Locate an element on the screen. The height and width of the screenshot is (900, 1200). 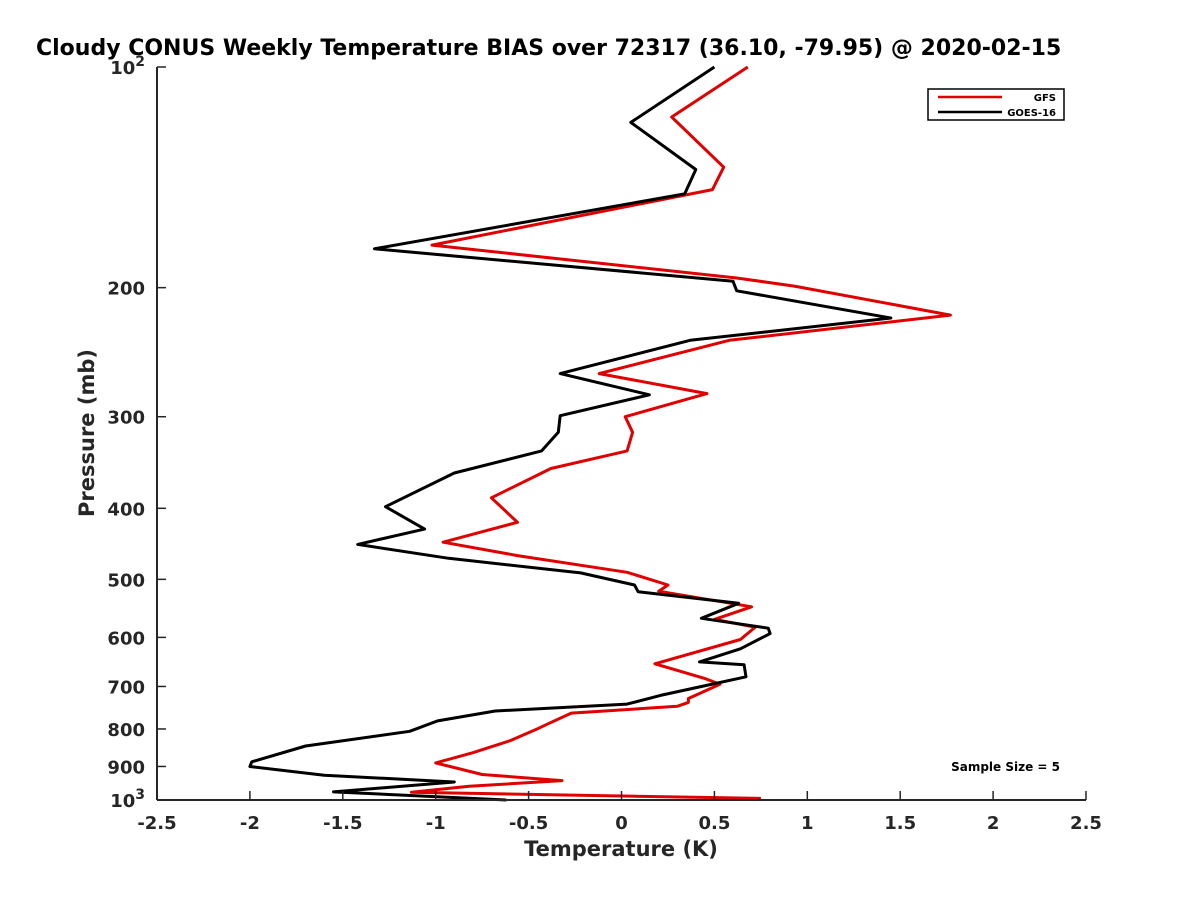
legend-box is located at coordinates (996, 104).